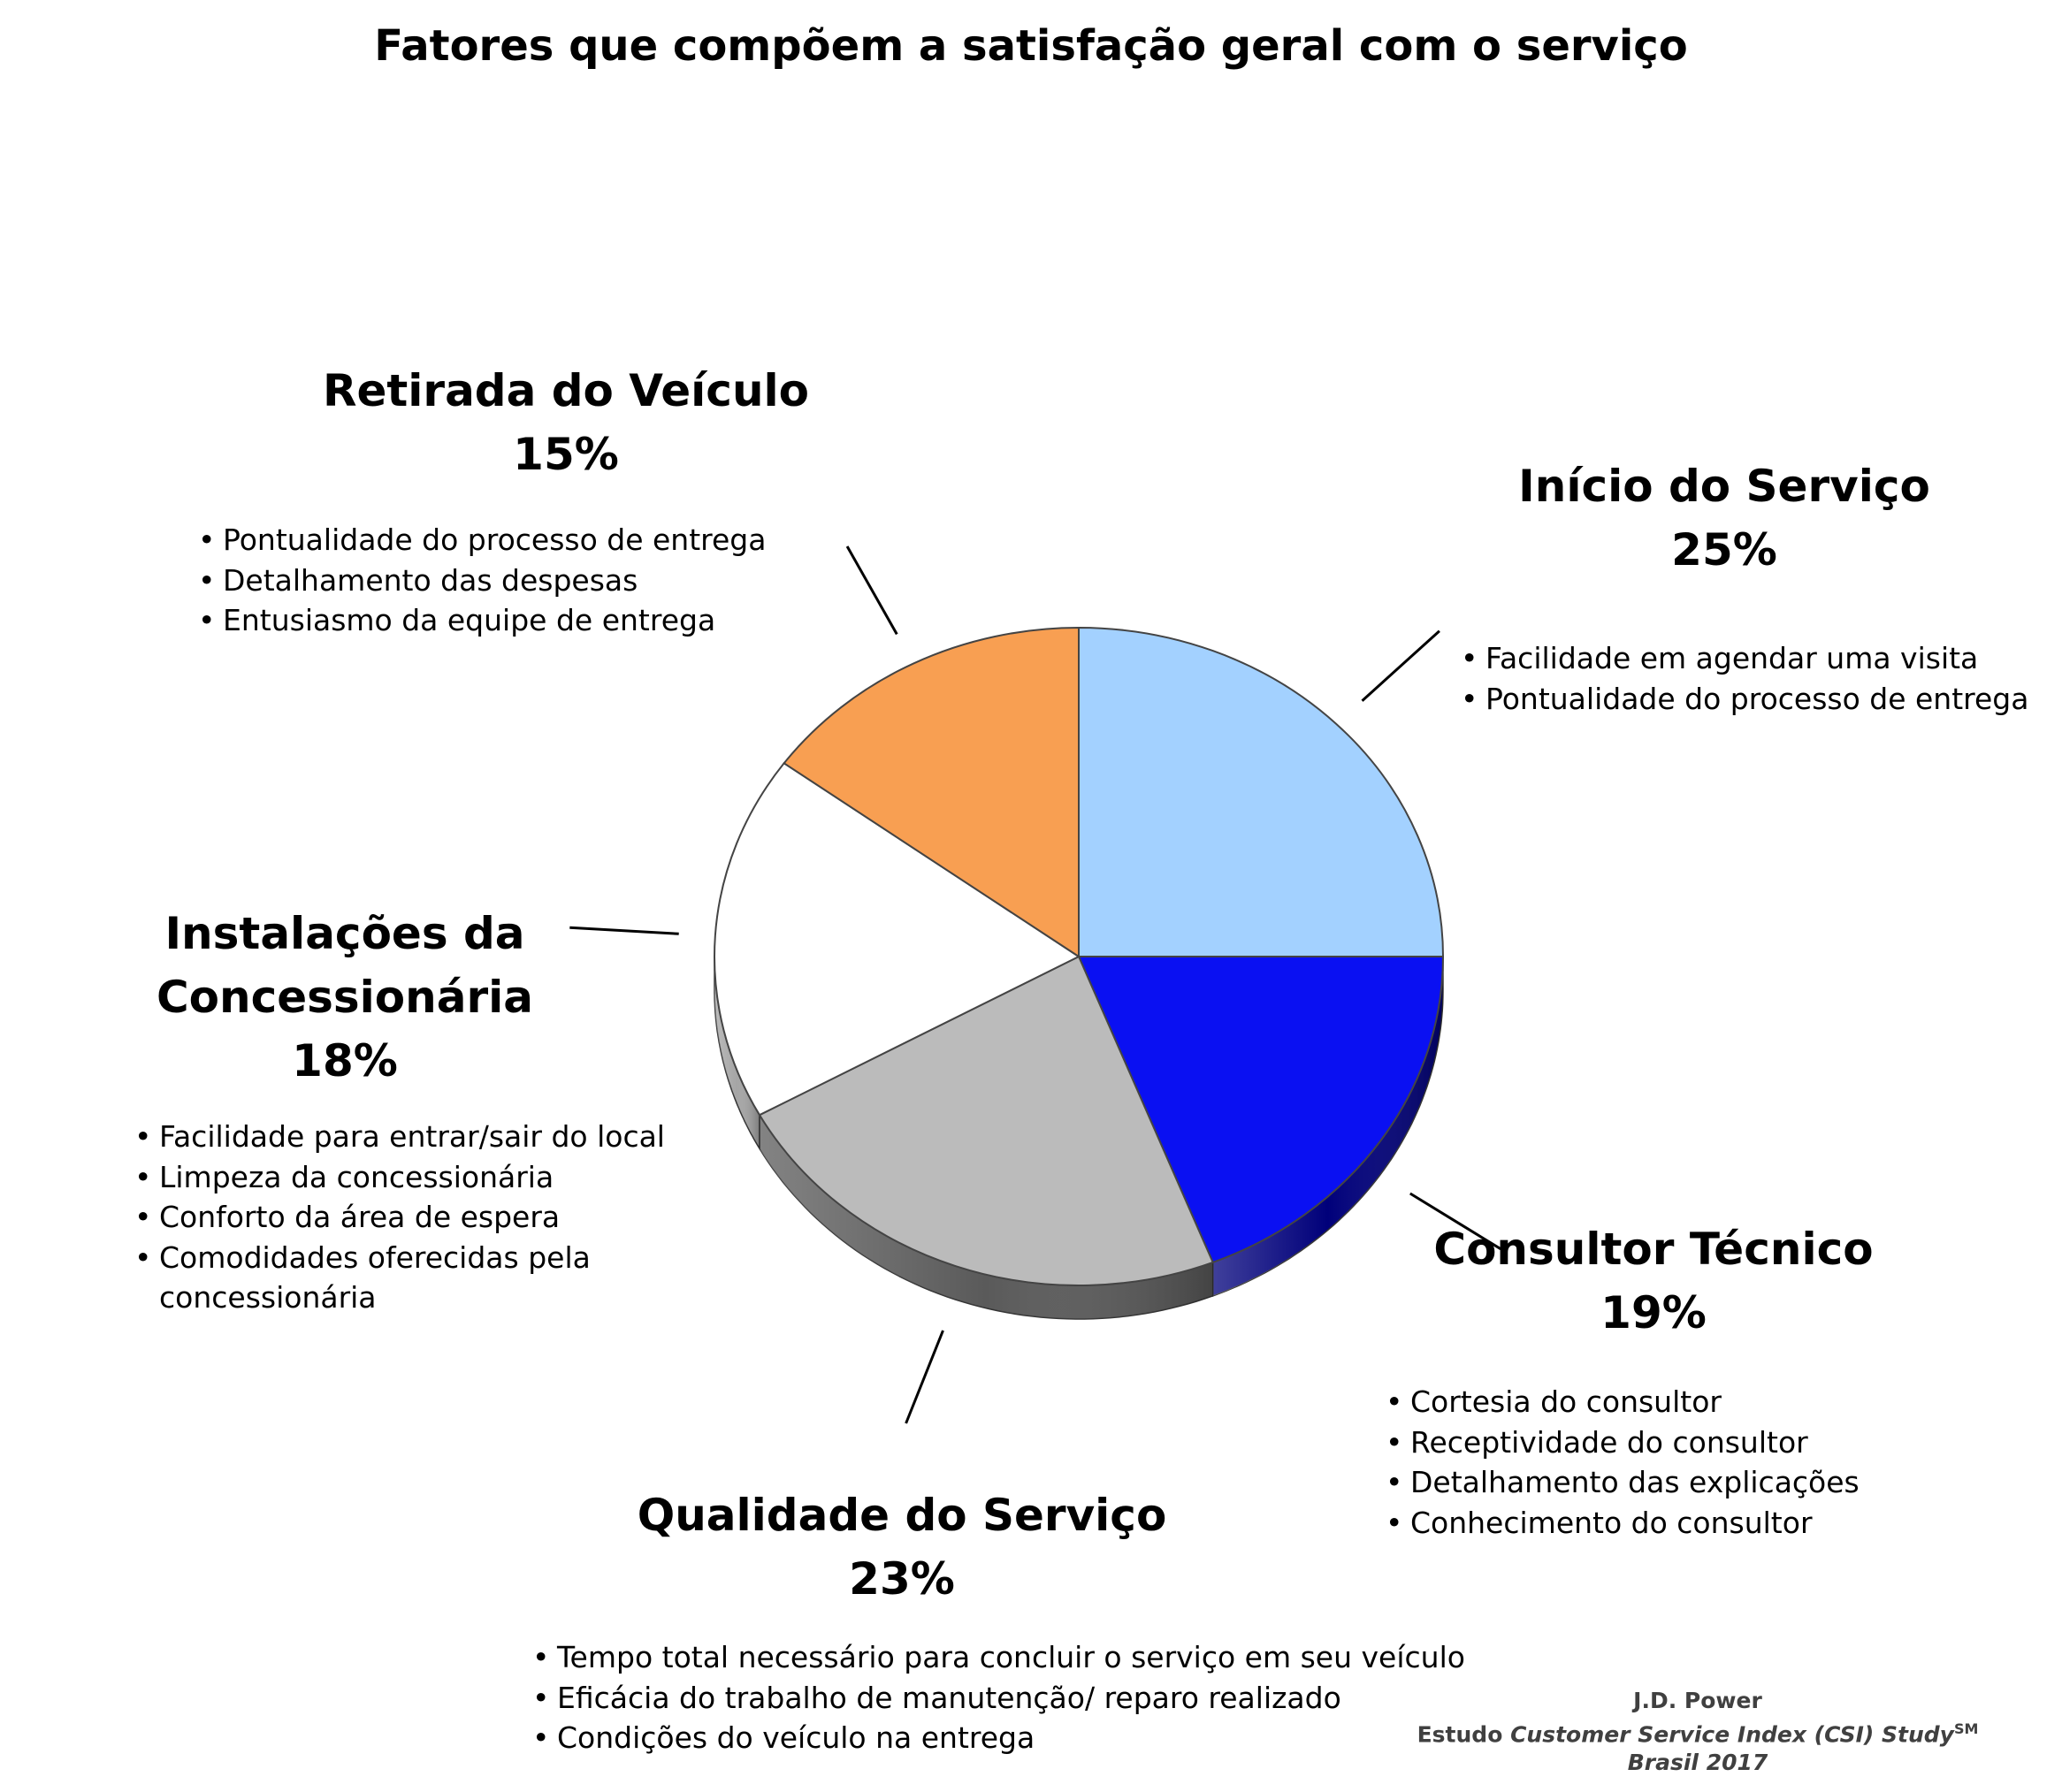 This screenshot has height=1792, width=2062. I want to click on list-item: Receptividade do consultor, so click(1623, 1442).